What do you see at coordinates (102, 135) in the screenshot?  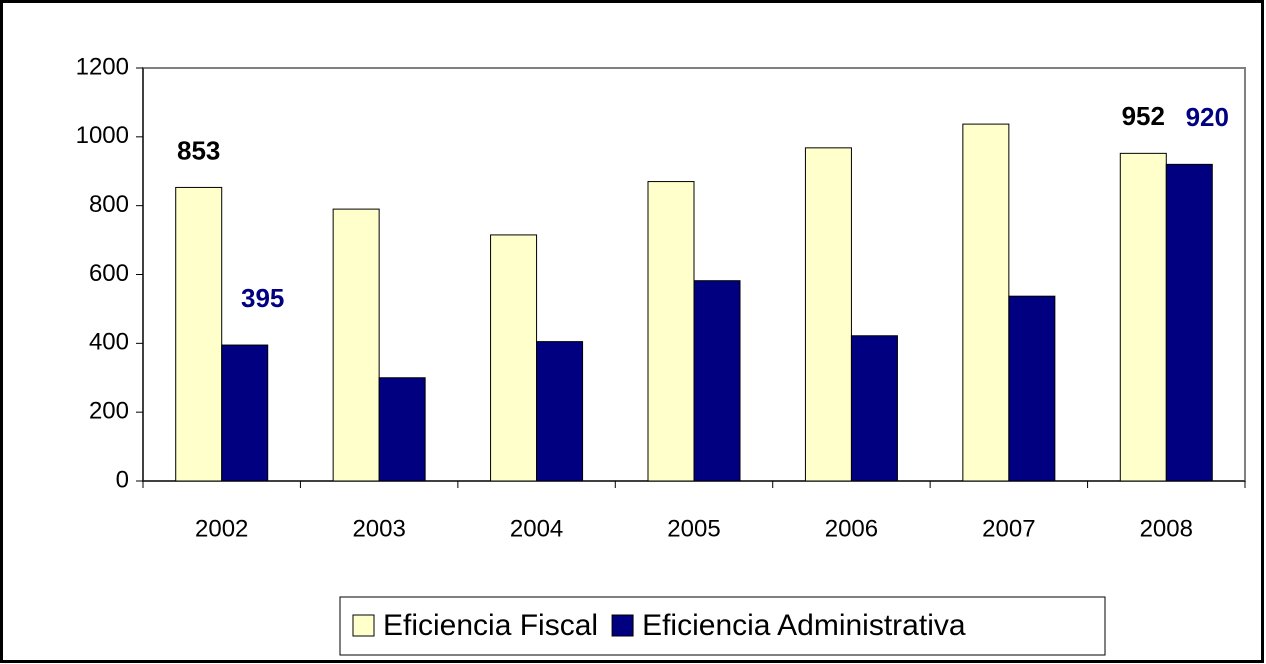 I see `y-tick-label: 1000` at bounding box center [102, 135].